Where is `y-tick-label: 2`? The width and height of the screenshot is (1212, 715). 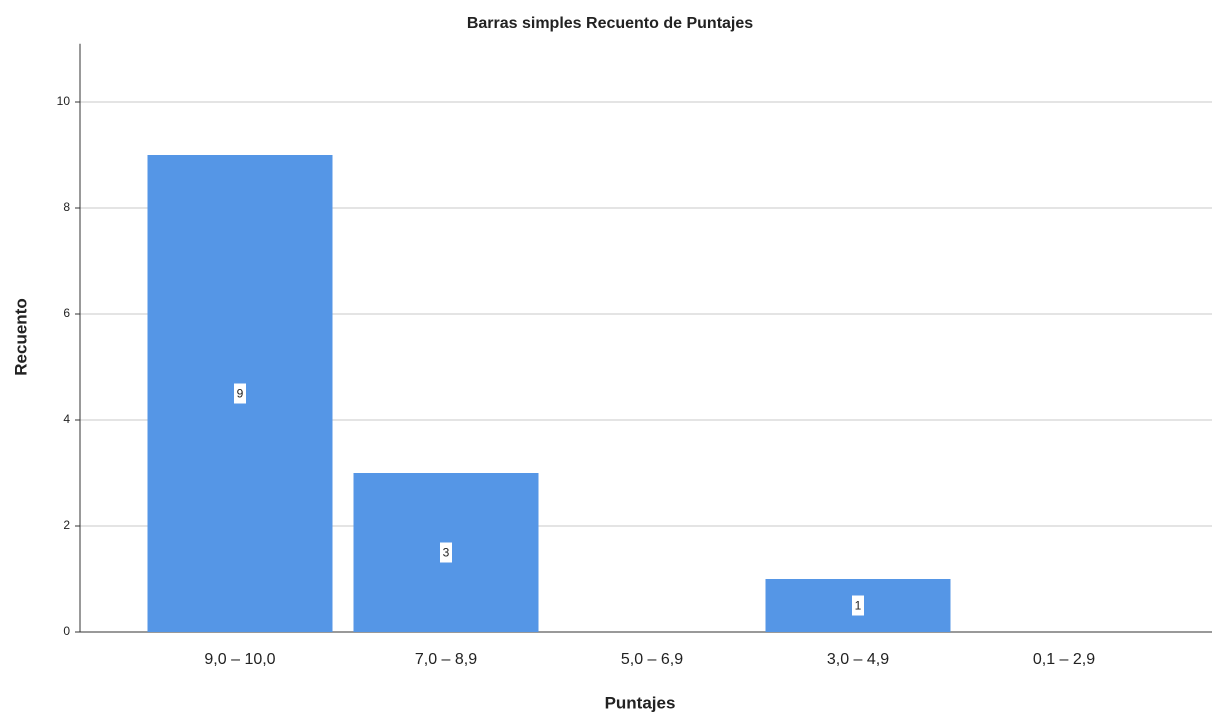
y-tick-label: 2 is located at coordinates (66, 525).